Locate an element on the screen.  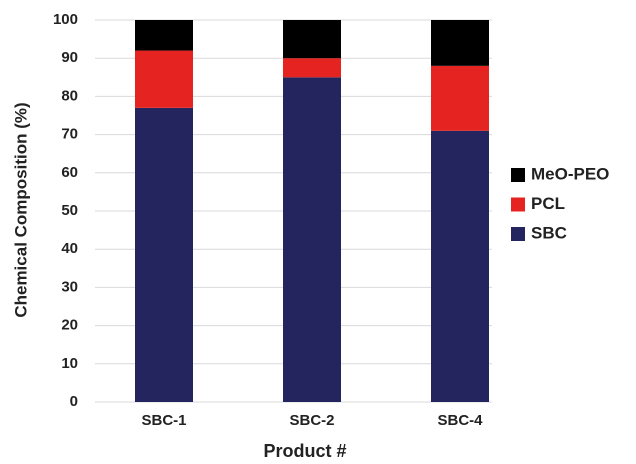
y-tick-label: 80 is located at coordinates (69, 95).